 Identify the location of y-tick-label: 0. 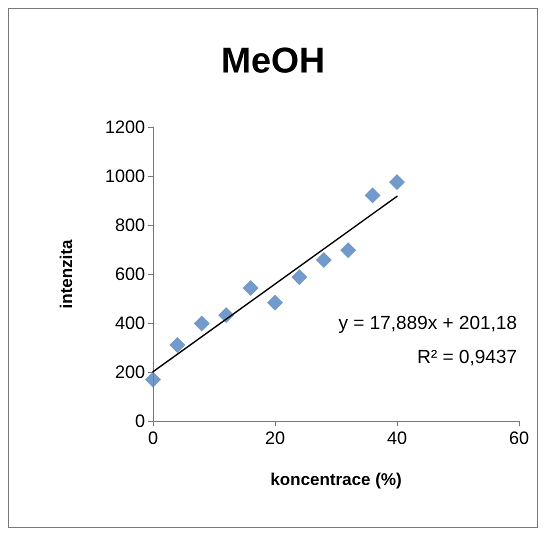
(139, 421).